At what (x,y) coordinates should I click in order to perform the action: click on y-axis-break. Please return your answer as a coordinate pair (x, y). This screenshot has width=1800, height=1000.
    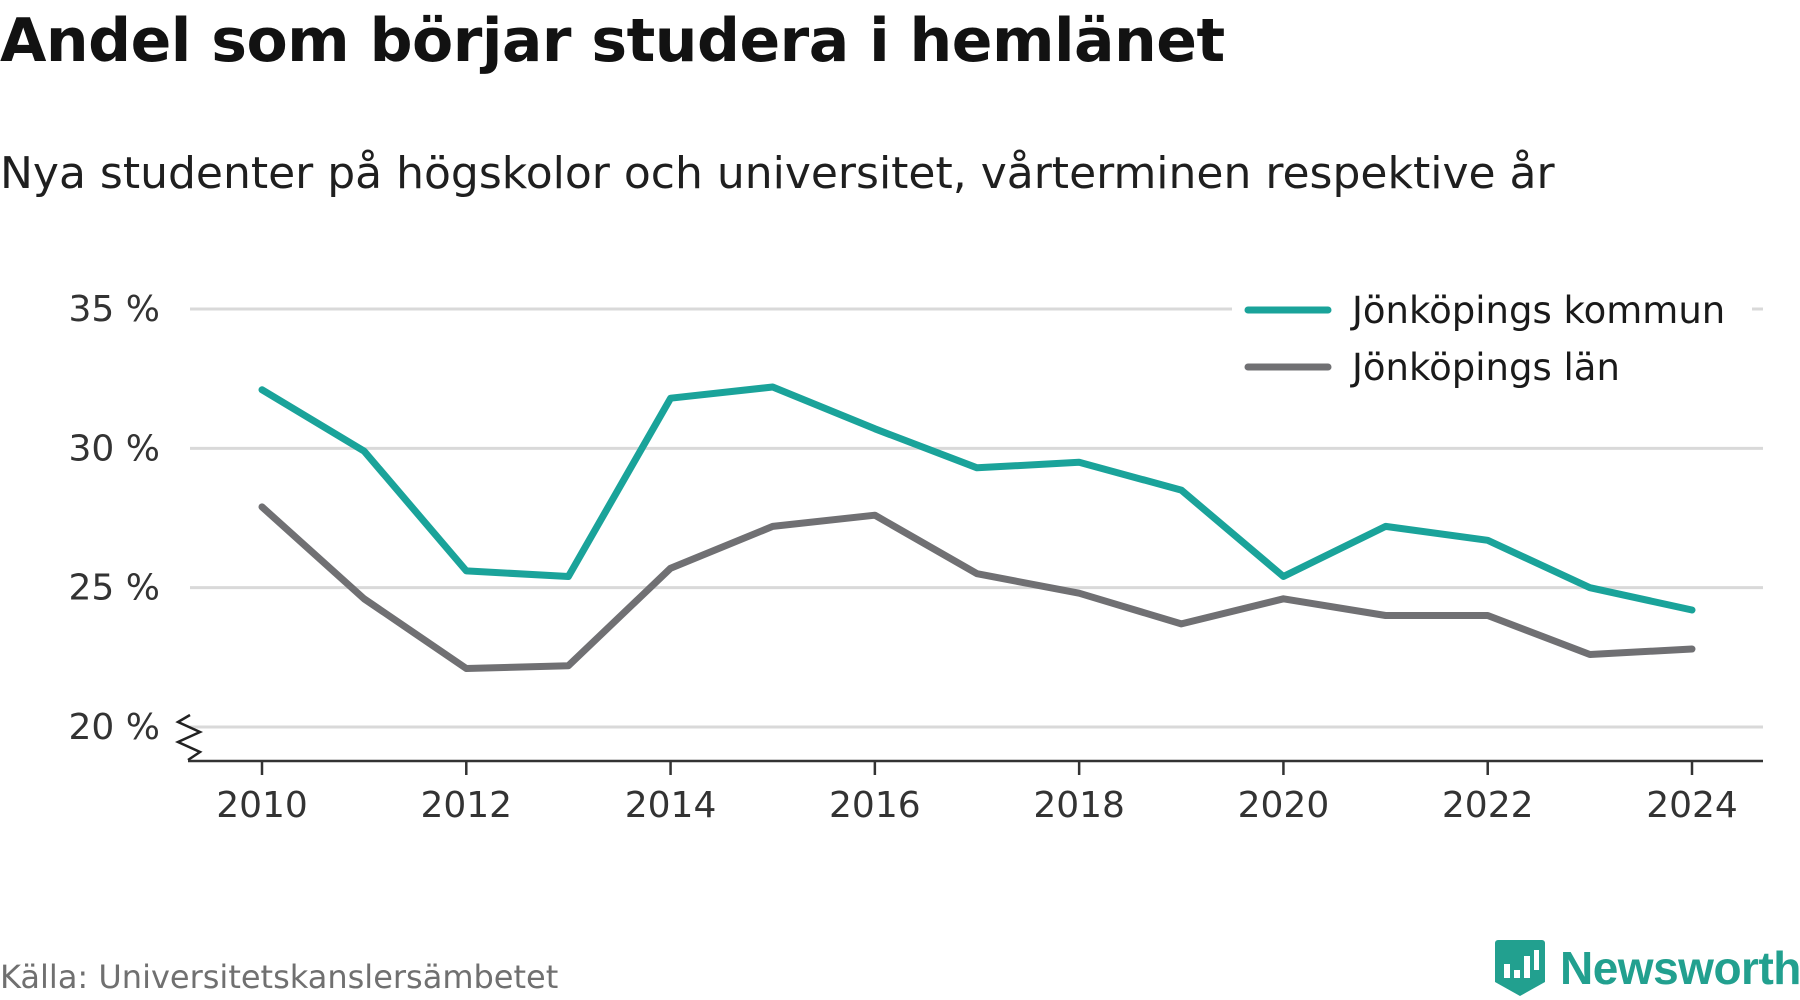
    Looking at the image, I should click on (189, 737).